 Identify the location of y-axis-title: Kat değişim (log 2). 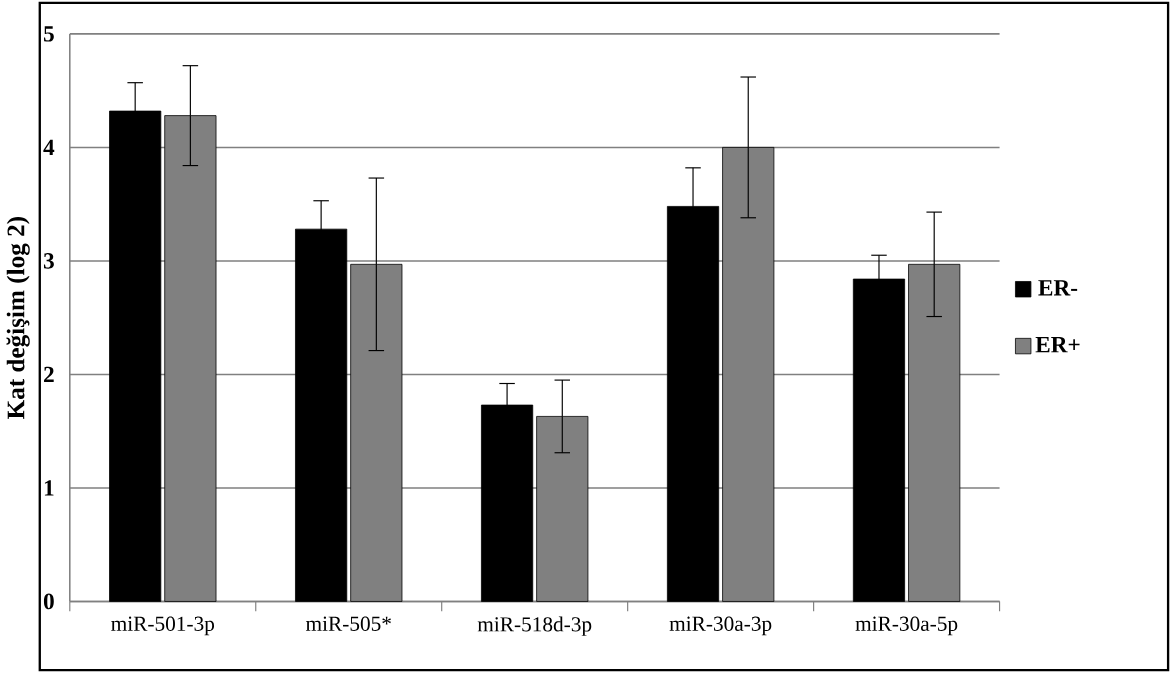
(18, 317).